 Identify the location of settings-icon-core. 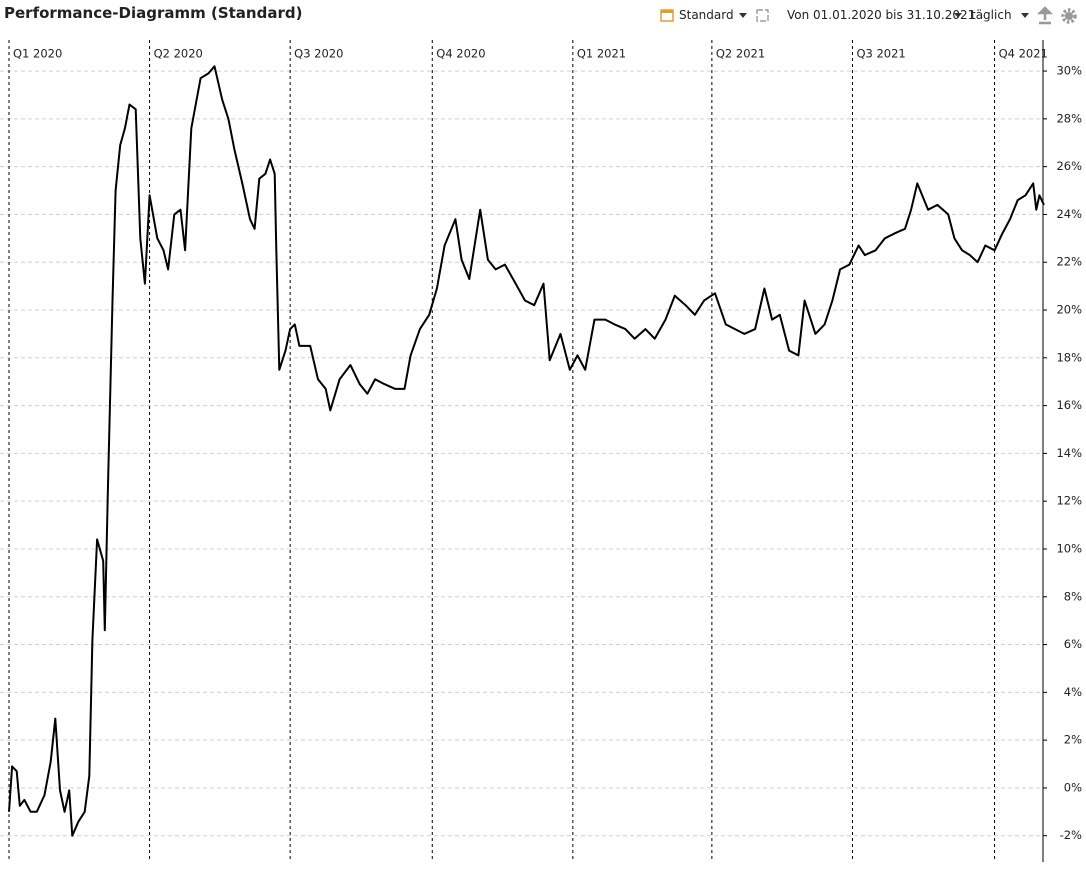
(1069, 16).